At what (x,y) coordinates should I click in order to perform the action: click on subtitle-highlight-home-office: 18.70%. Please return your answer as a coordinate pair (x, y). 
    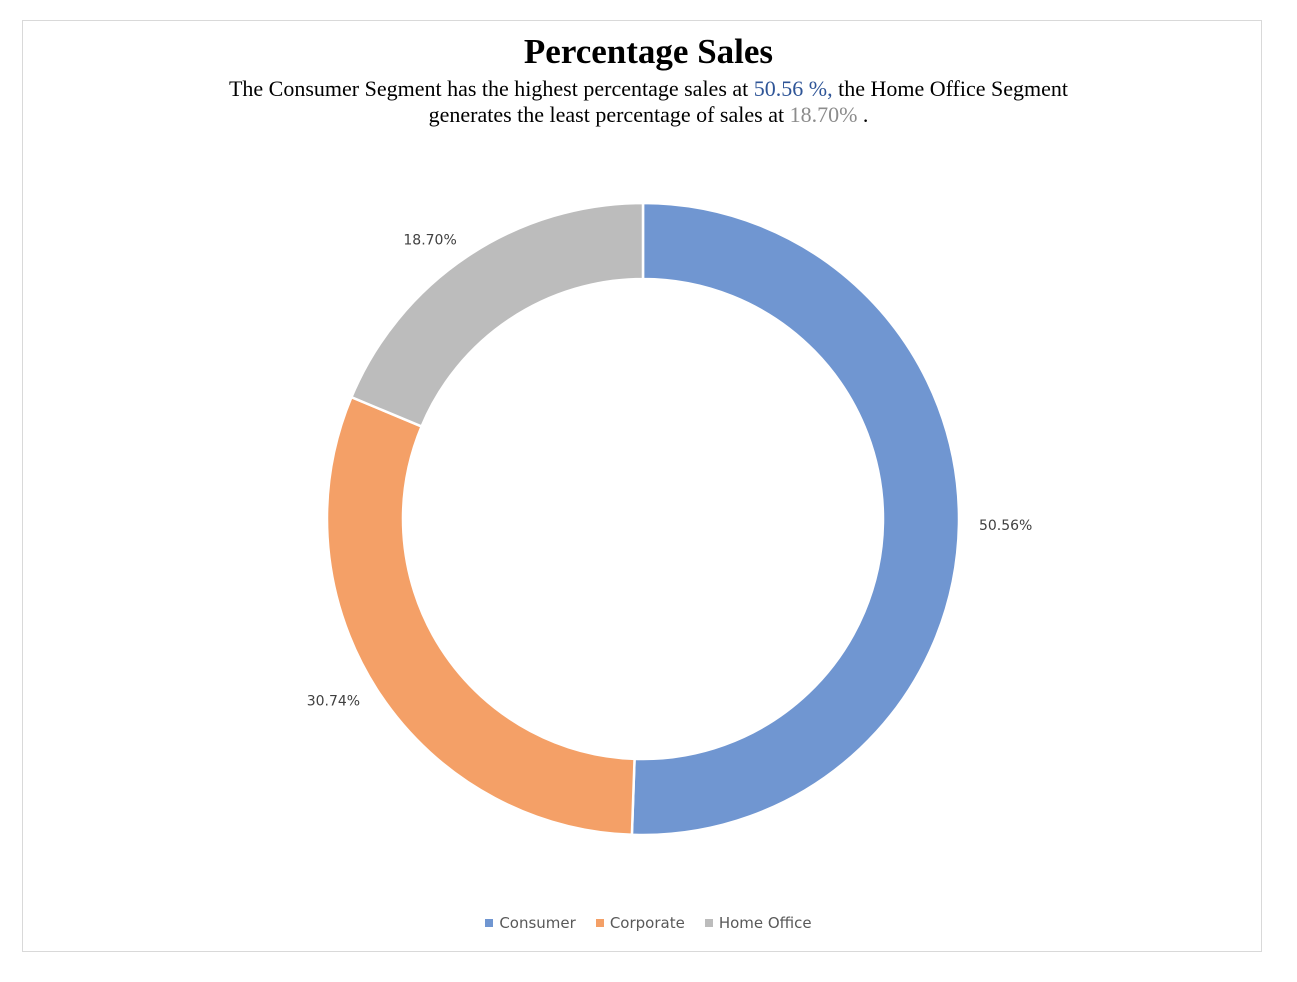
    Looking at the image, I should click on (823, 114).